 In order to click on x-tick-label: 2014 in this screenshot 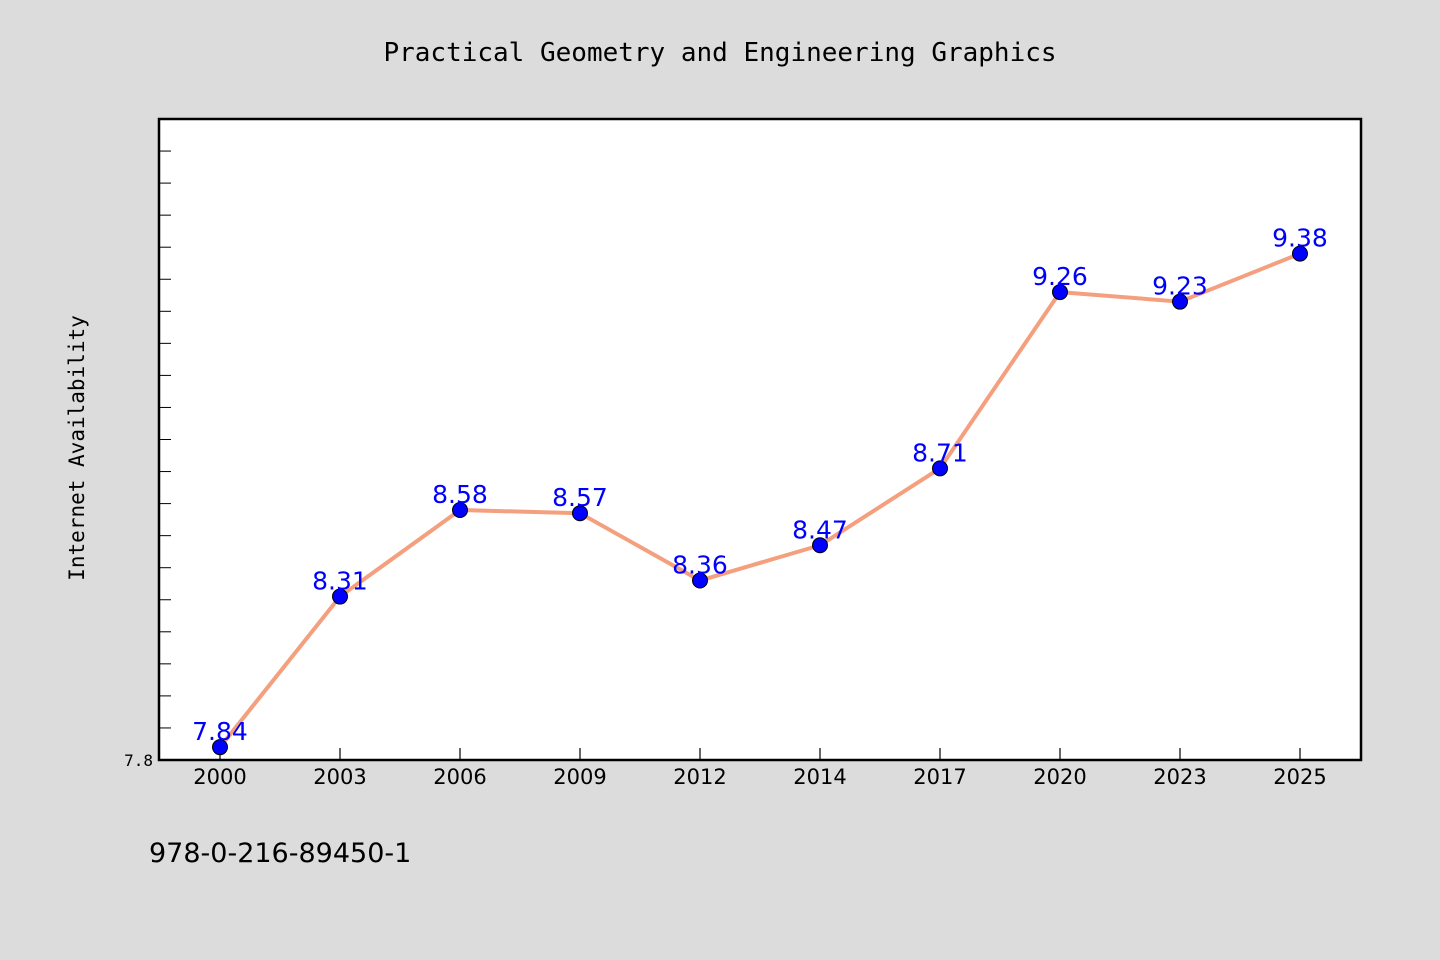, I will do `click(819, 777)`.